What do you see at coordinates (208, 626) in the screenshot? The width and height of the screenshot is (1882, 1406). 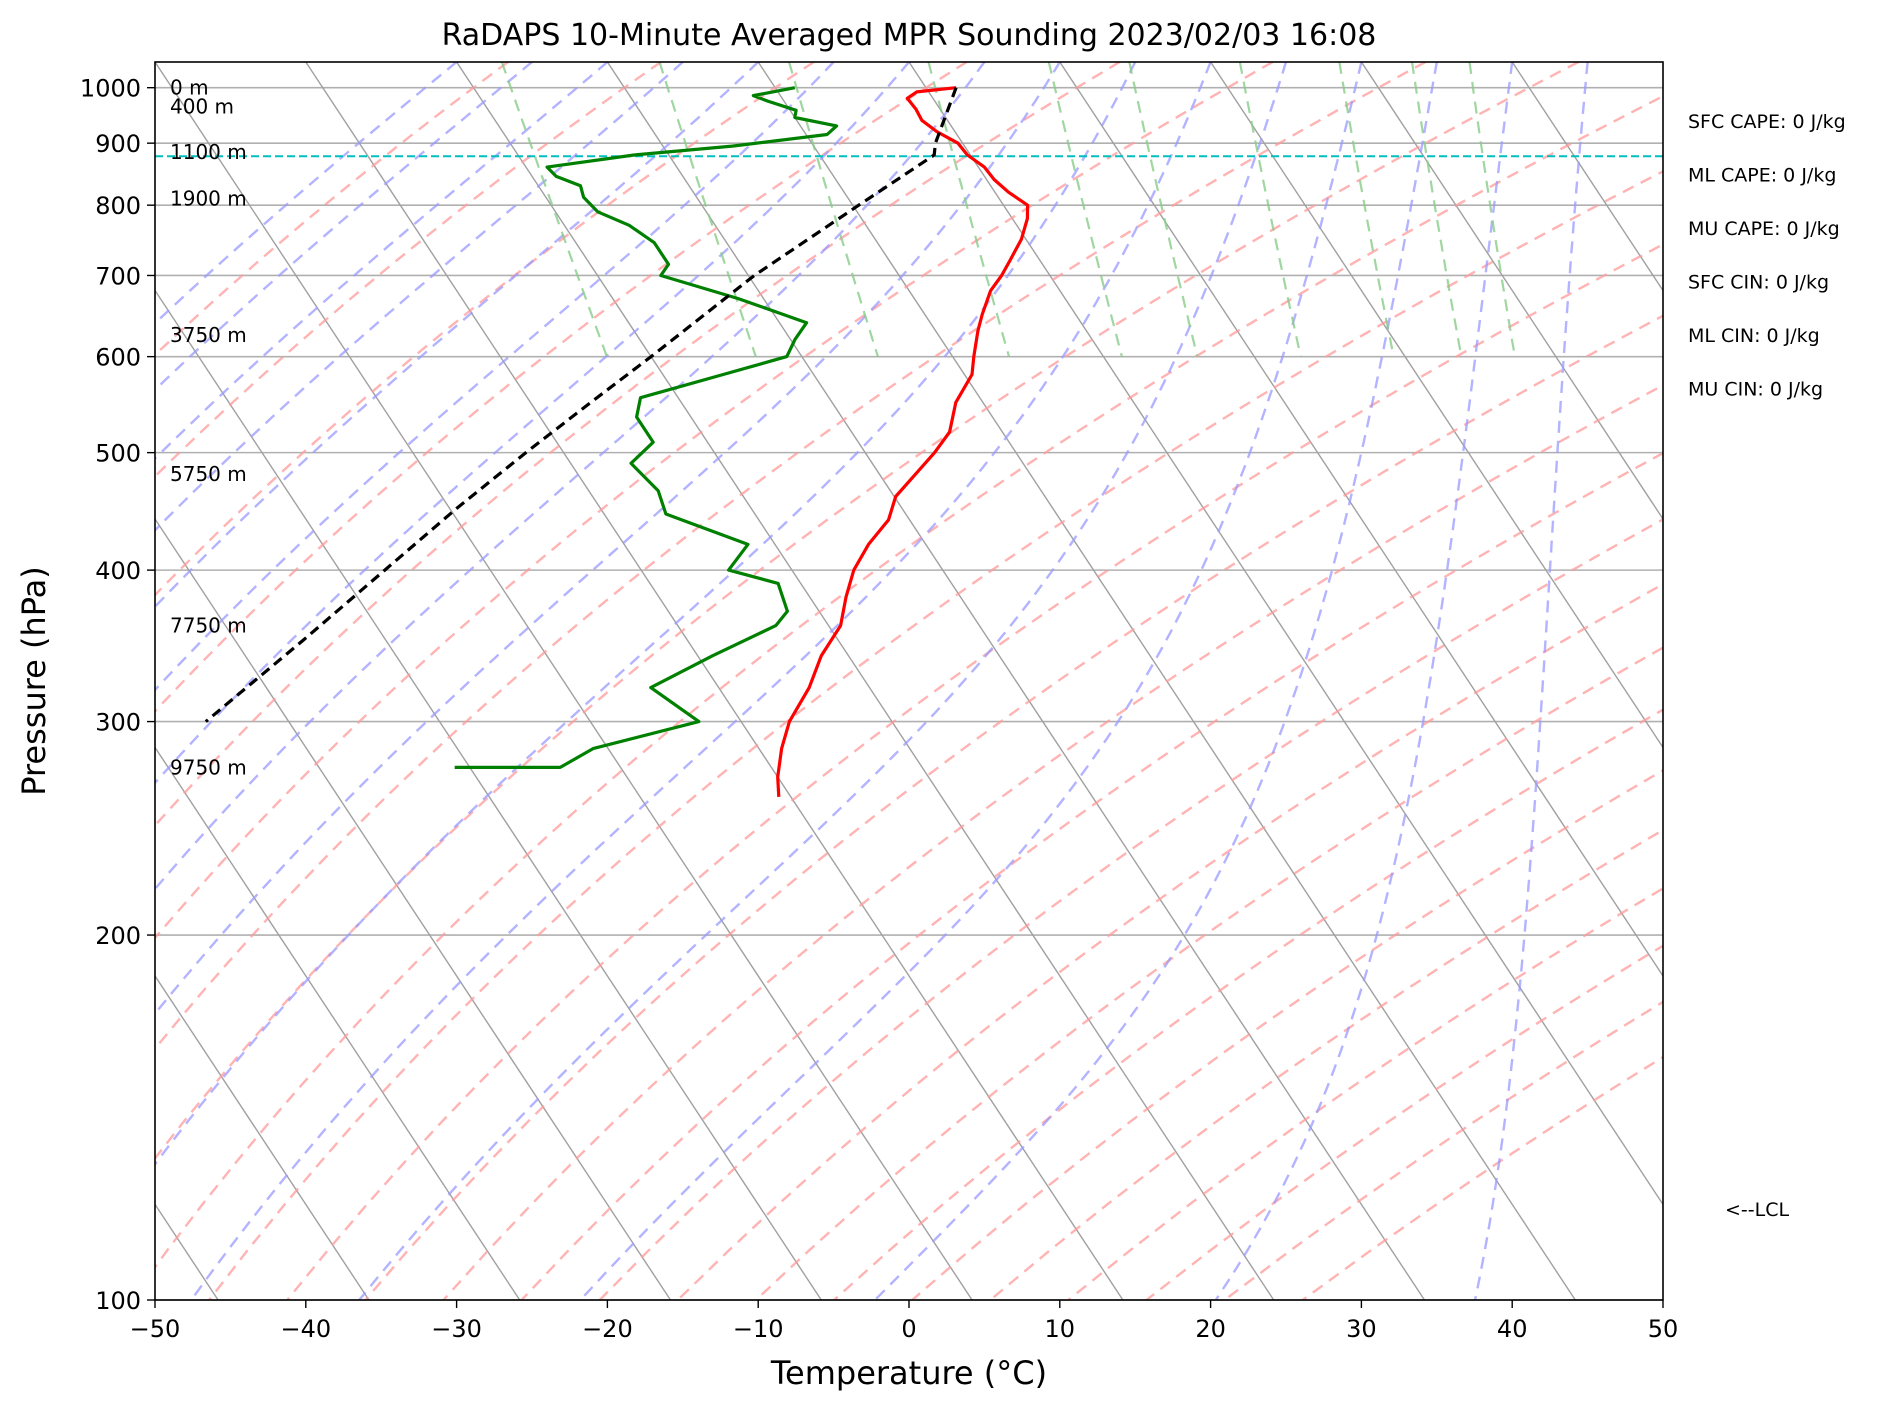 I see `height-label: 7750 m` at bounding box center [208, 626].